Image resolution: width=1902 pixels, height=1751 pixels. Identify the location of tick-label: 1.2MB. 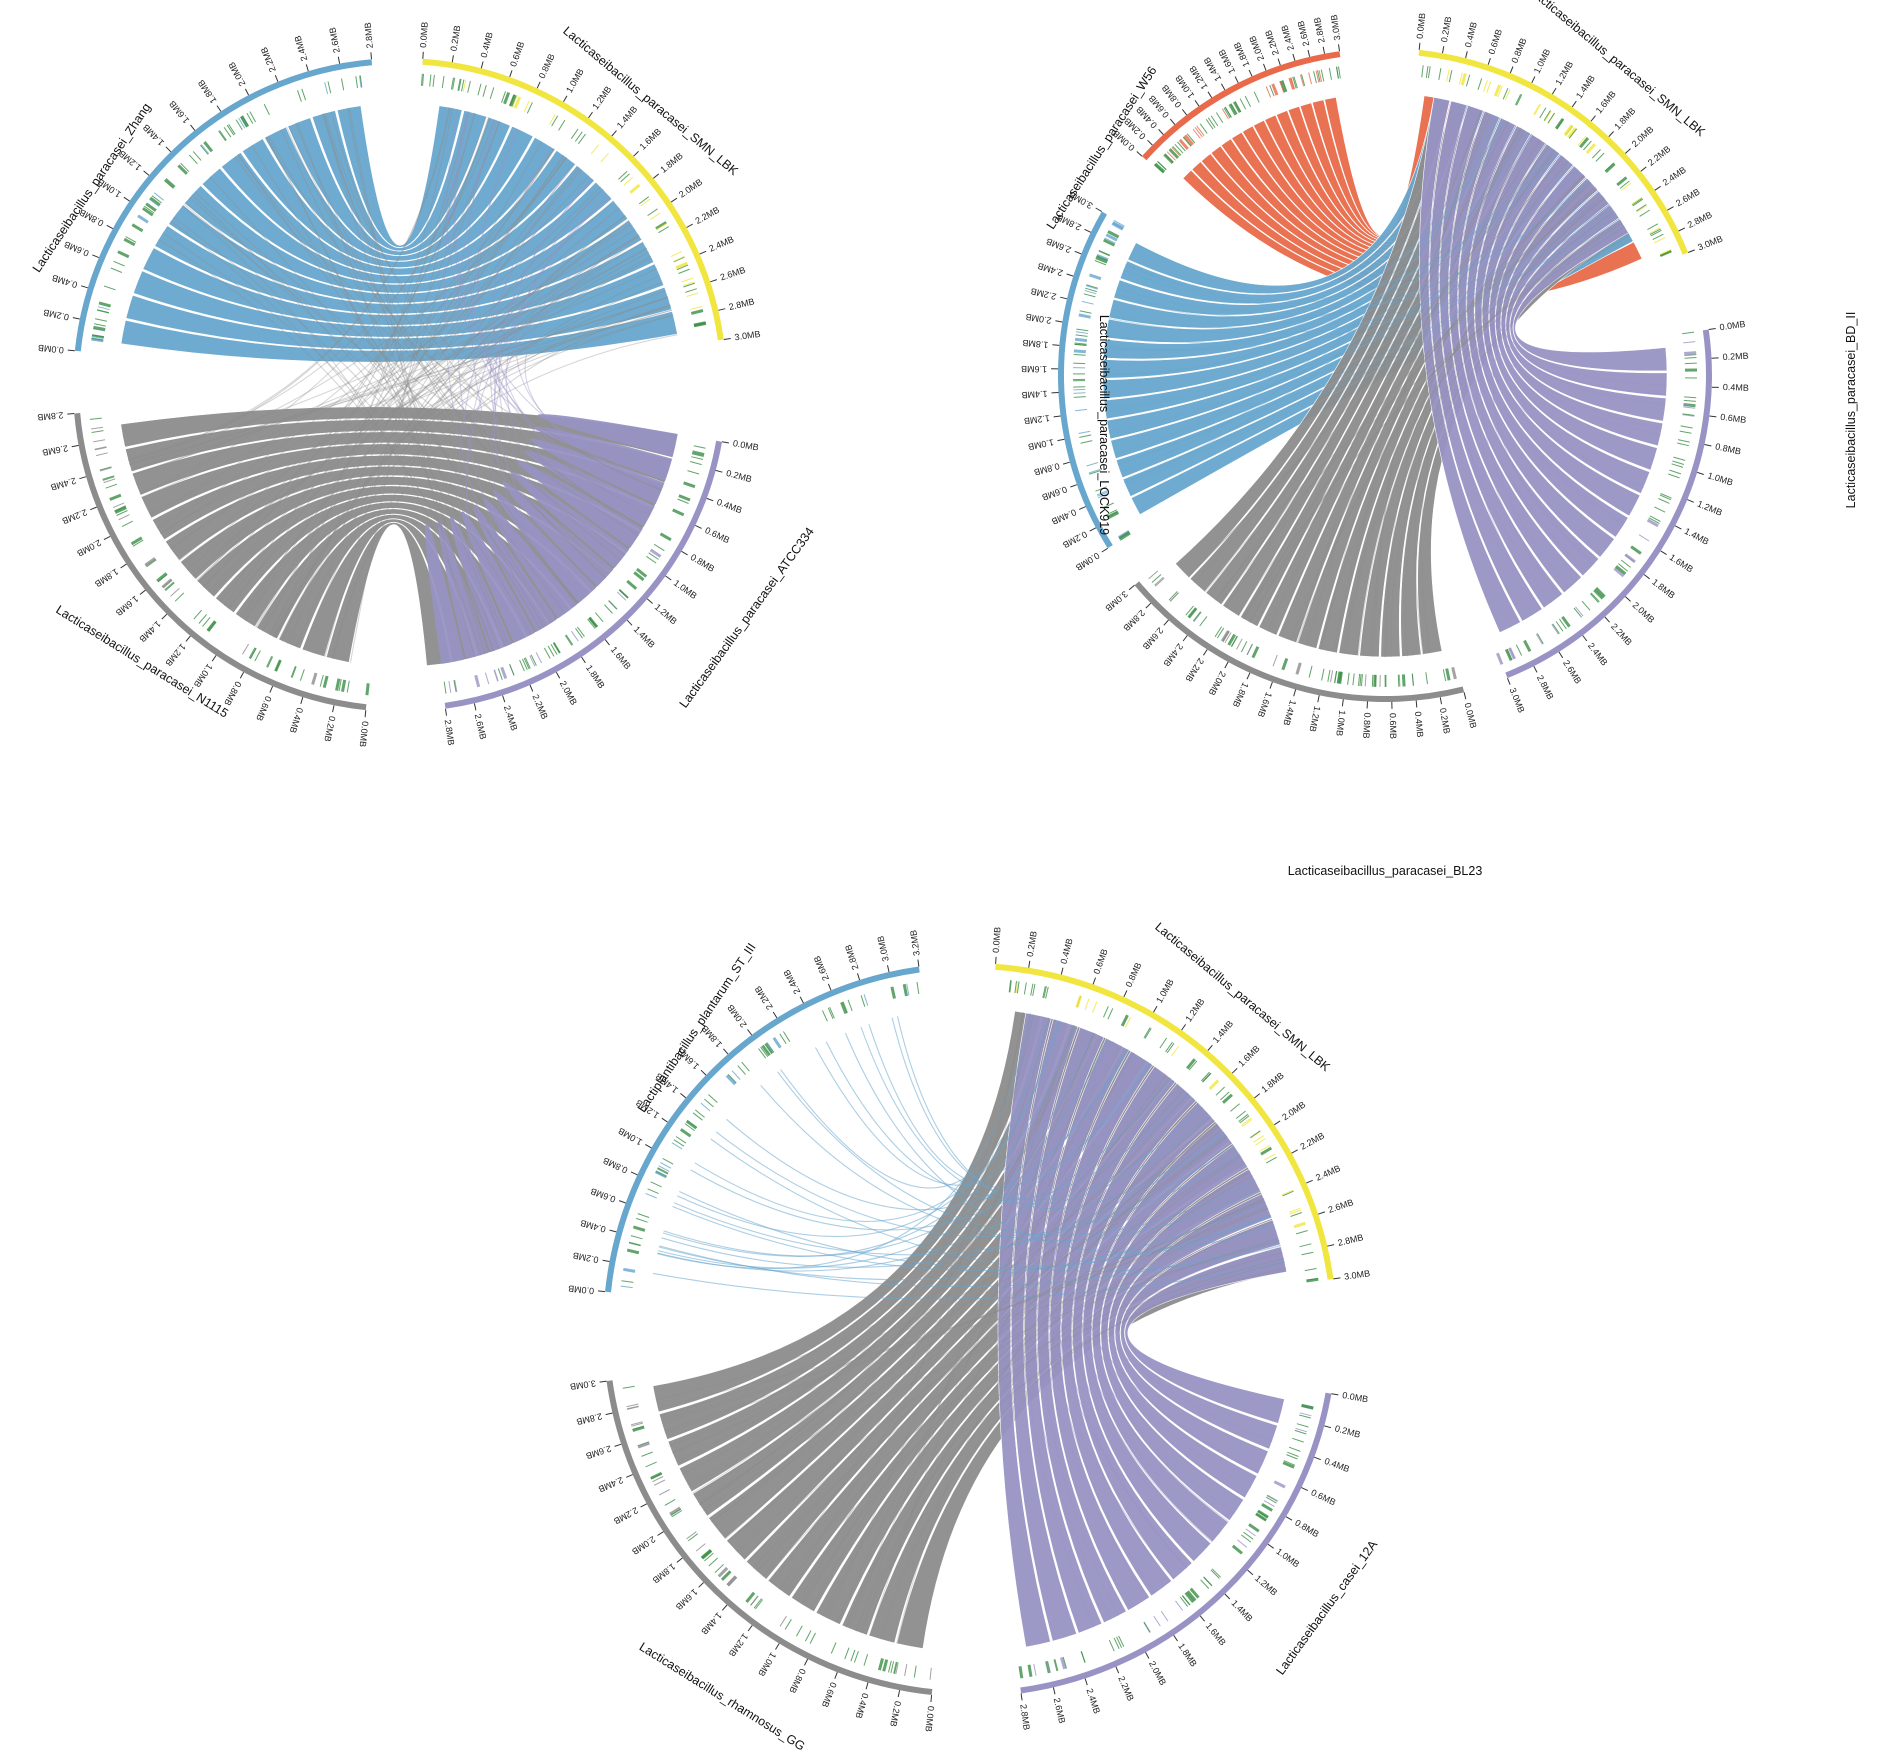
(1710, 508).